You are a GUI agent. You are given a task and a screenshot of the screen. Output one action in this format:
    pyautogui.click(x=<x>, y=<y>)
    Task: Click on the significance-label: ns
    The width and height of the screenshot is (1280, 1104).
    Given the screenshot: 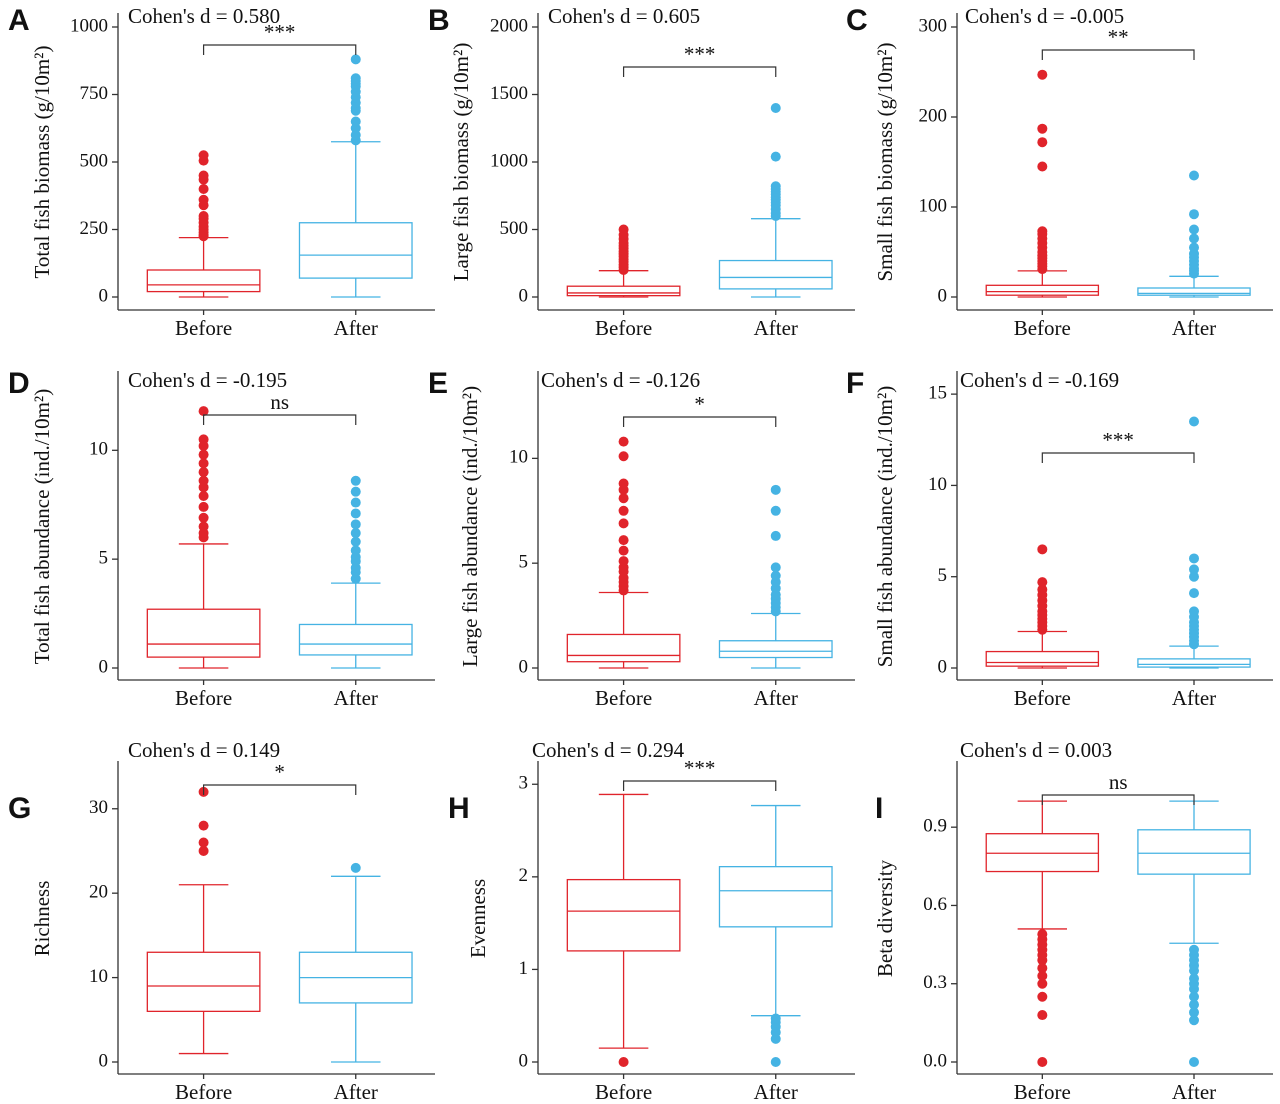 What is the action you would take?
    pyautogui.click(x=1118, y=782)
    